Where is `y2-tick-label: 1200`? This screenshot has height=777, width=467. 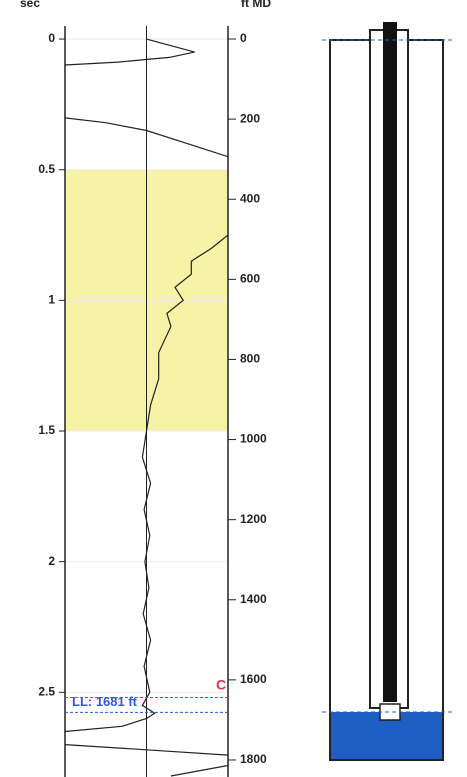
y2-tick-label: 1200 is located at coordinates (253, 519).